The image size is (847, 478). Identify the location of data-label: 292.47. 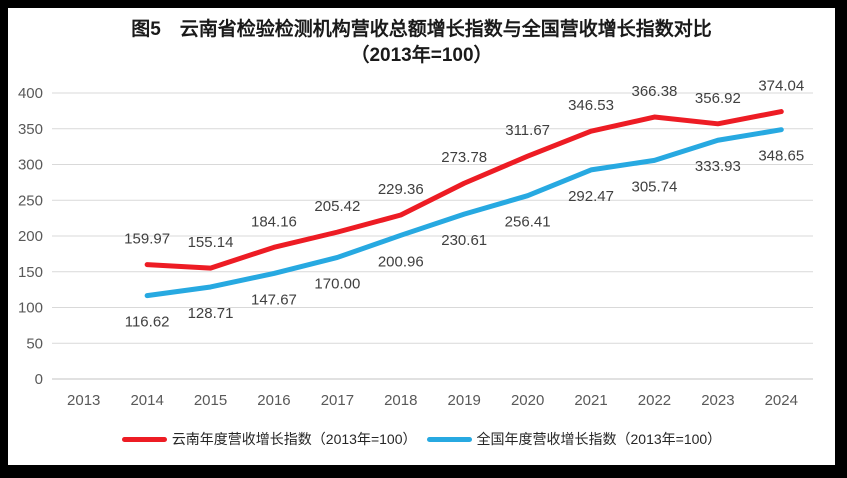
(591, 196).